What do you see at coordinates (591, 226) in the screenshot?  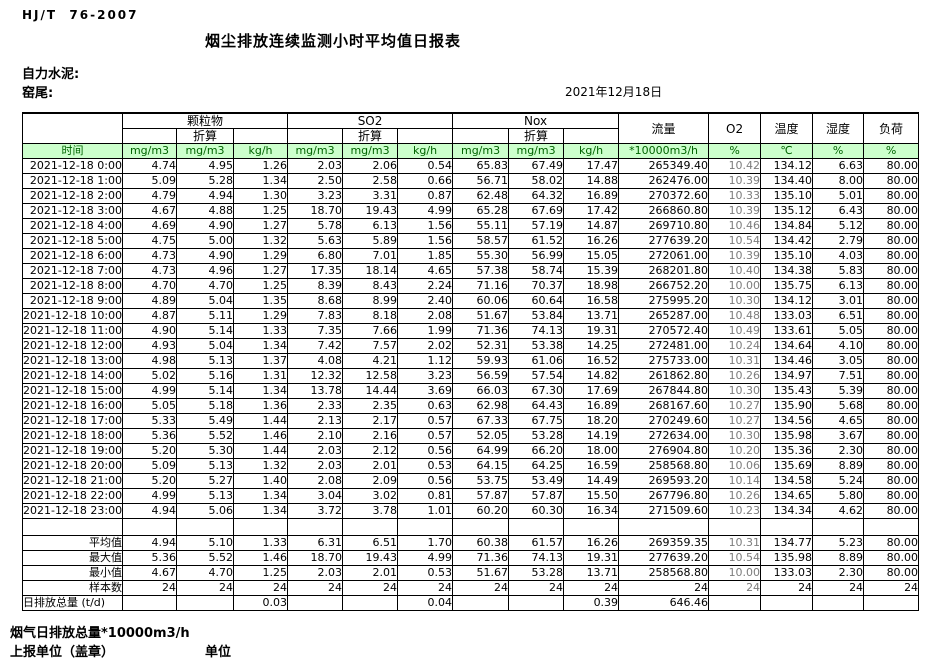 I see `value-cell: 14.87` at bounding box center [591, 226].